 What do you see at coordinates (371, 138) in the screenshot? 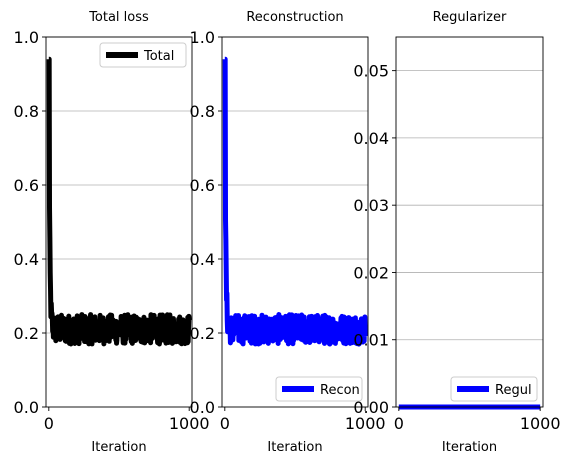
I see `y-tick-label: 0.04` at bounding box center [371, 138].